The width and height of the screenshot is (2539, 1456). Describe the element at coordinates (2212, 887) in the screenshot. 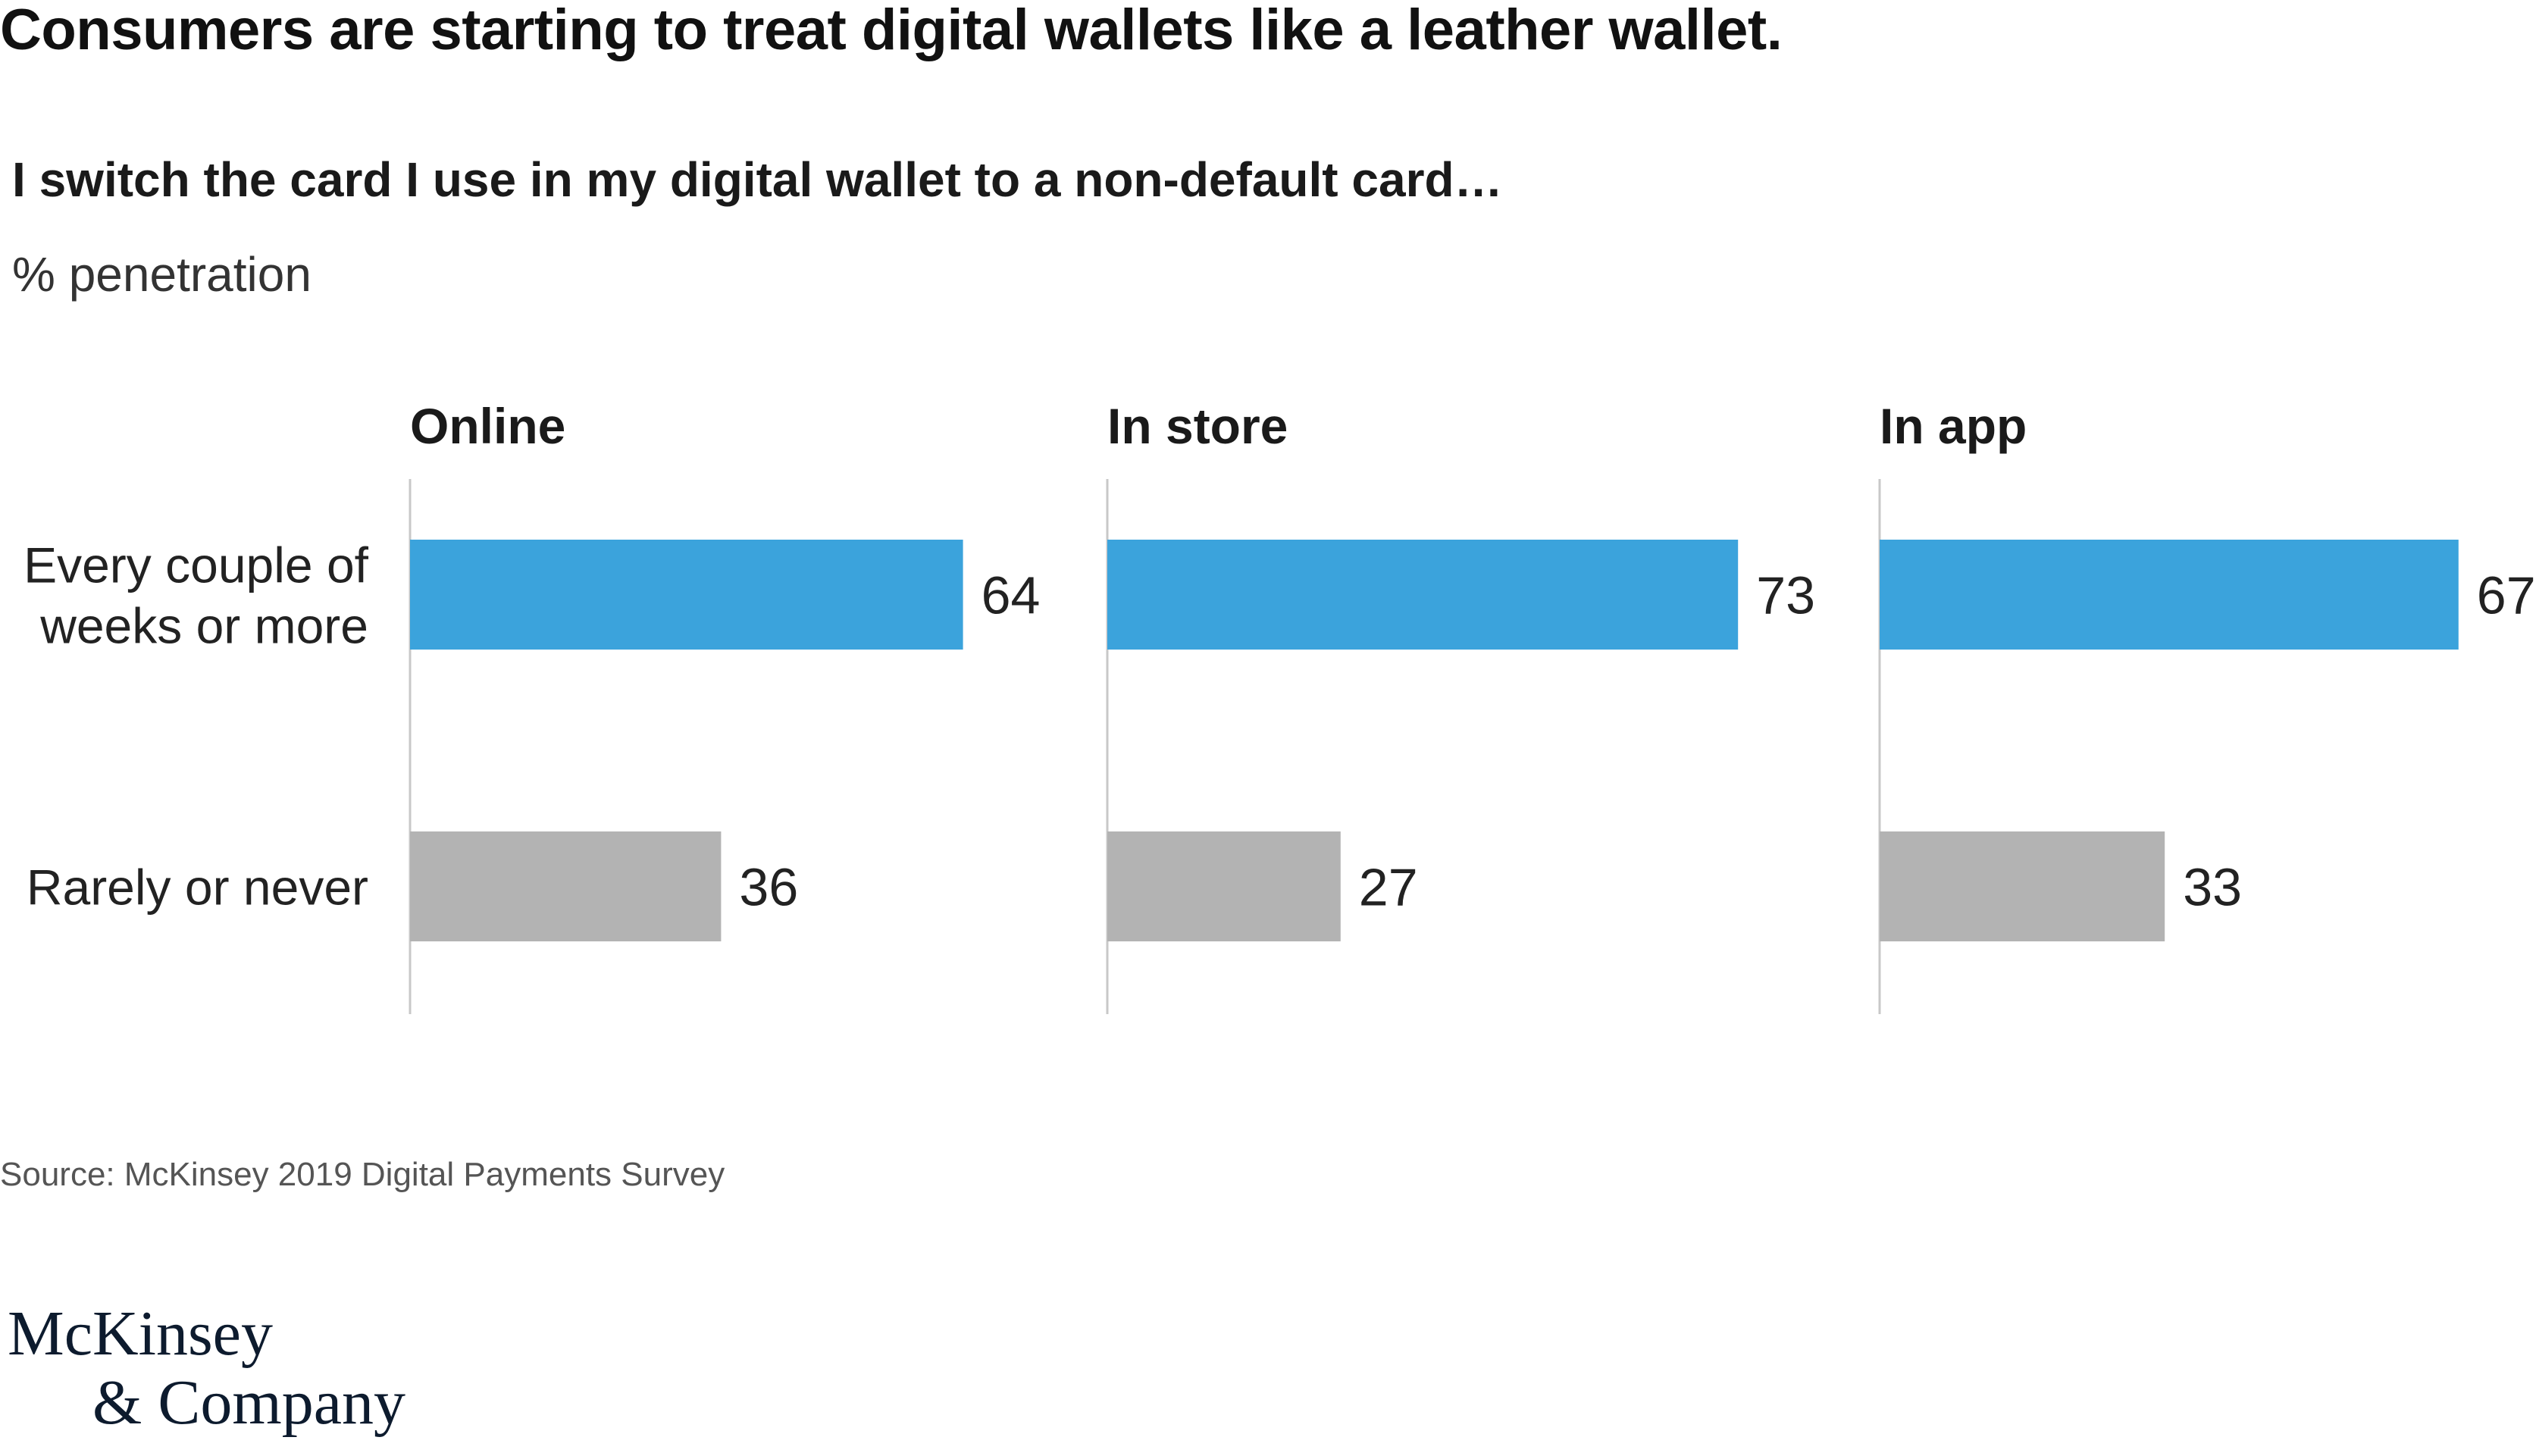

I see `data-label: 33` at that location.